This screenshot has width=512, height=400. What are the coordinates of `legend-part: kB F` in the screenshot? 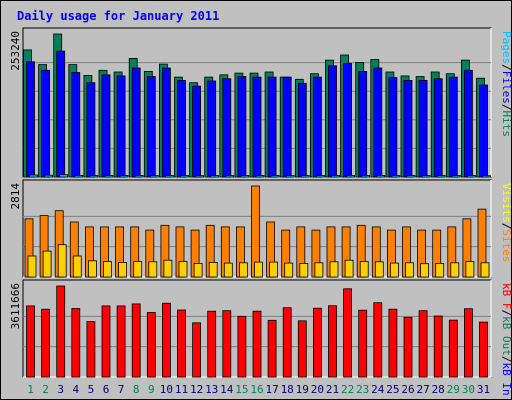 It's located at (506, 296).